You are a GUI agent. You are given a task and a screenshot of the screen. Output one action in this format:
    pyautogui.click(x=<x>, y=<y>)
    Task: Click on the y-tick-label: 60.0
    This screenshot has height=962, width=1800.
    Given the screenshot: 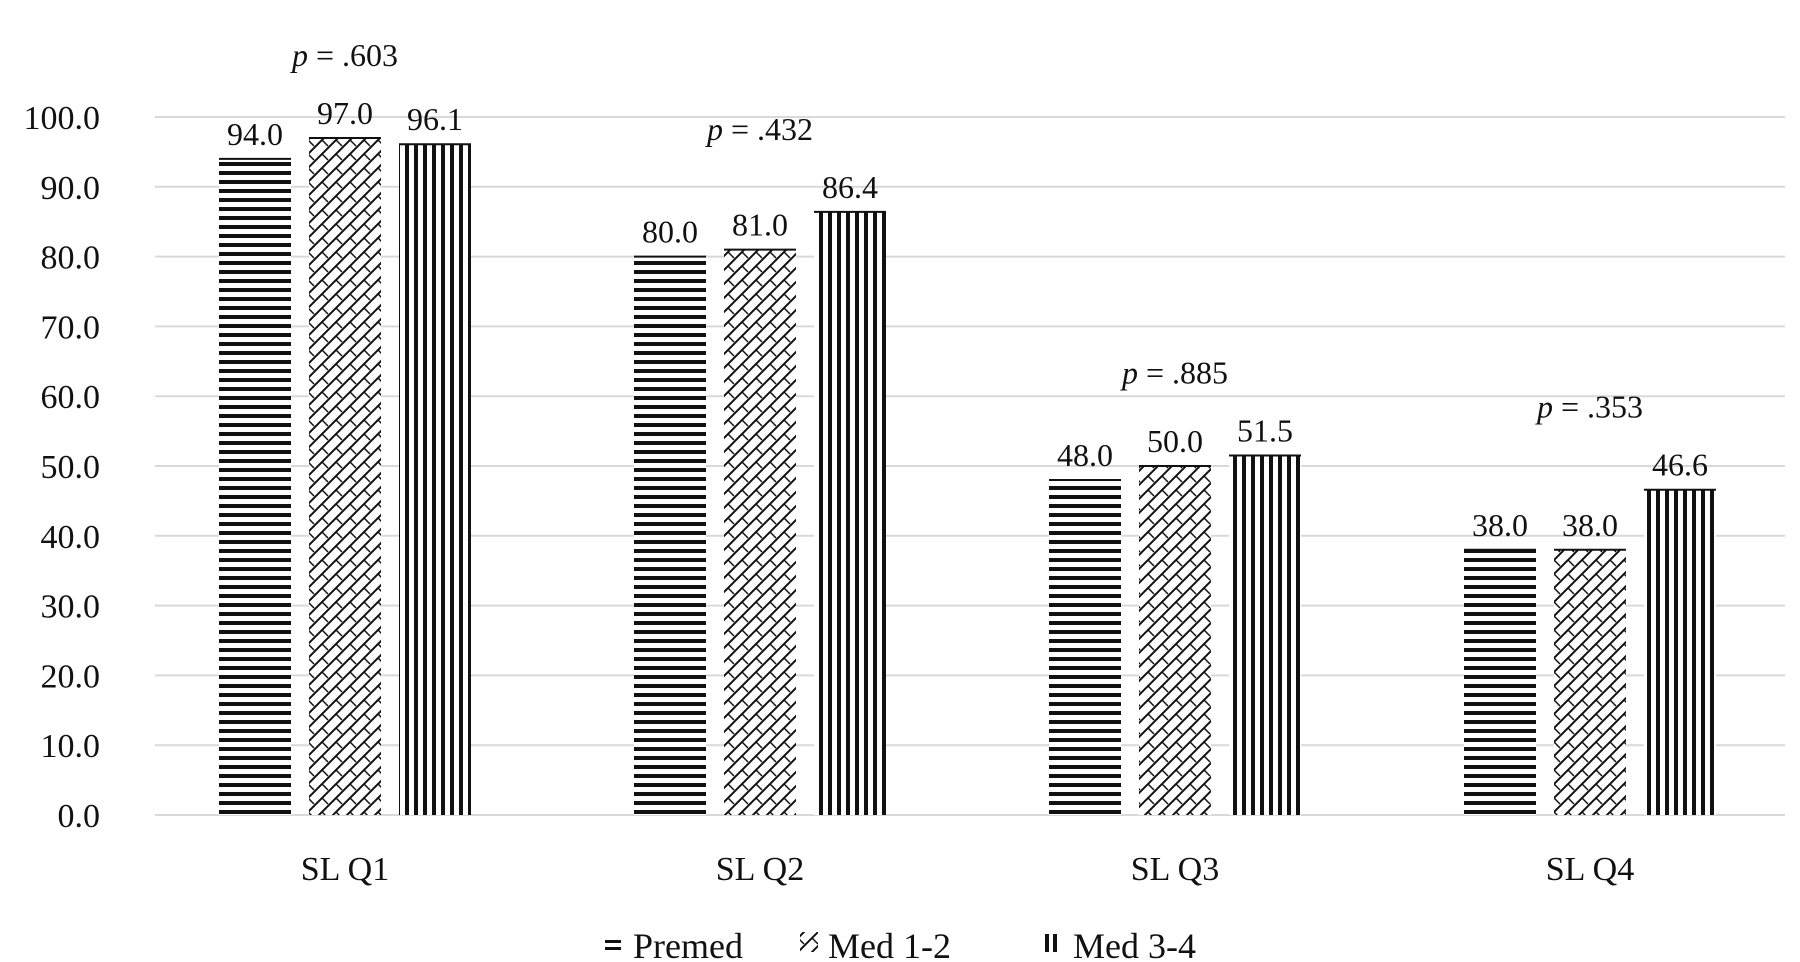 What is the action you would take?
    pyautogui.click(x=71, y=397)
    